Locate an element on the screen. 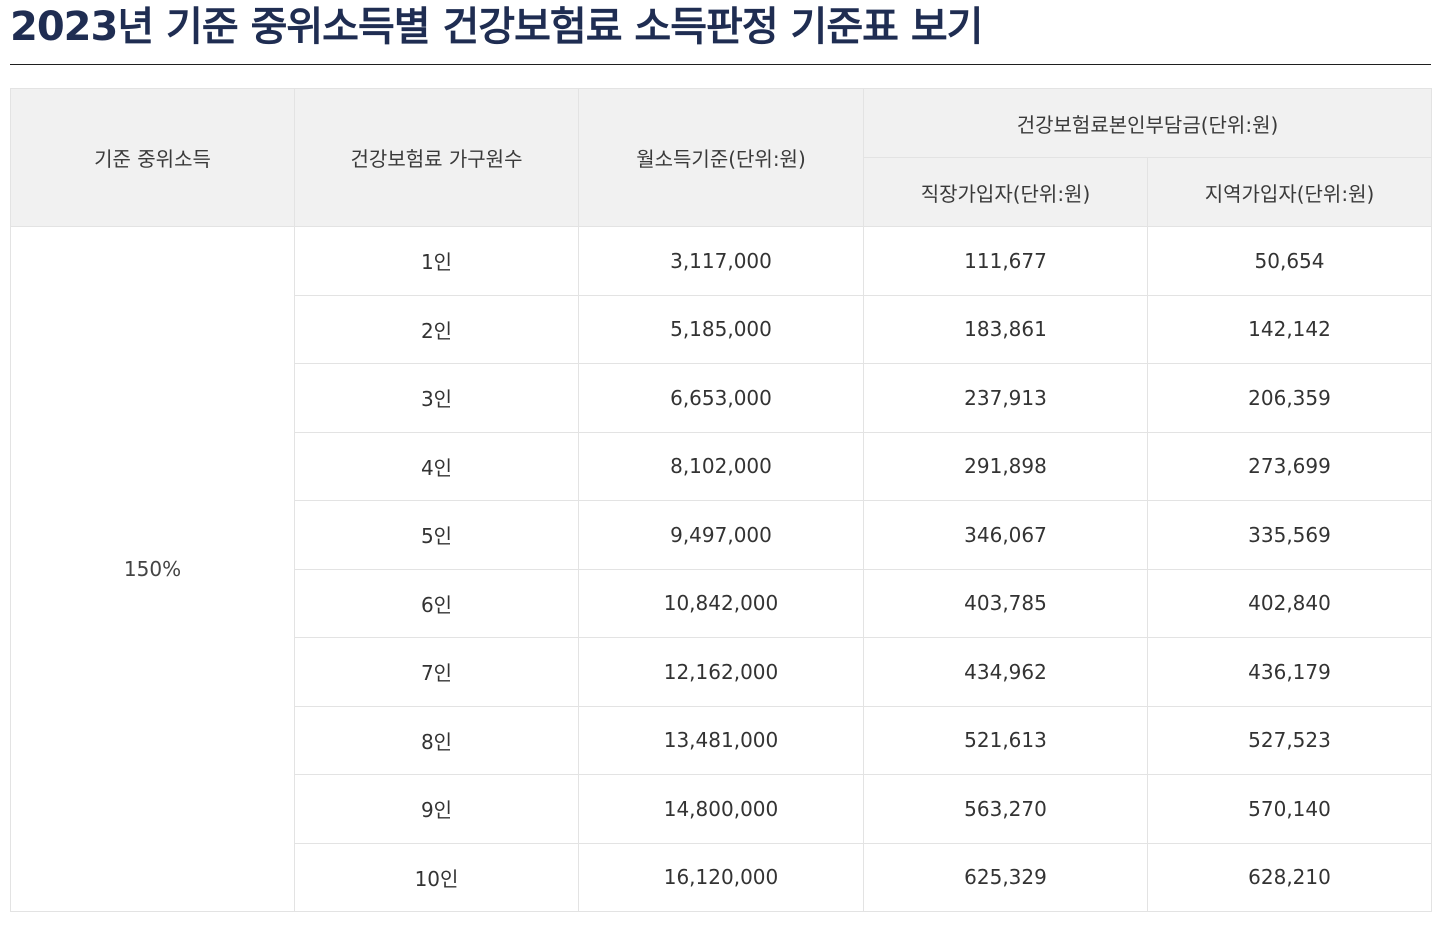 The image size is (1450, 931). regional-premium-cell: 527,523 is located at coordinates (1289, 740).